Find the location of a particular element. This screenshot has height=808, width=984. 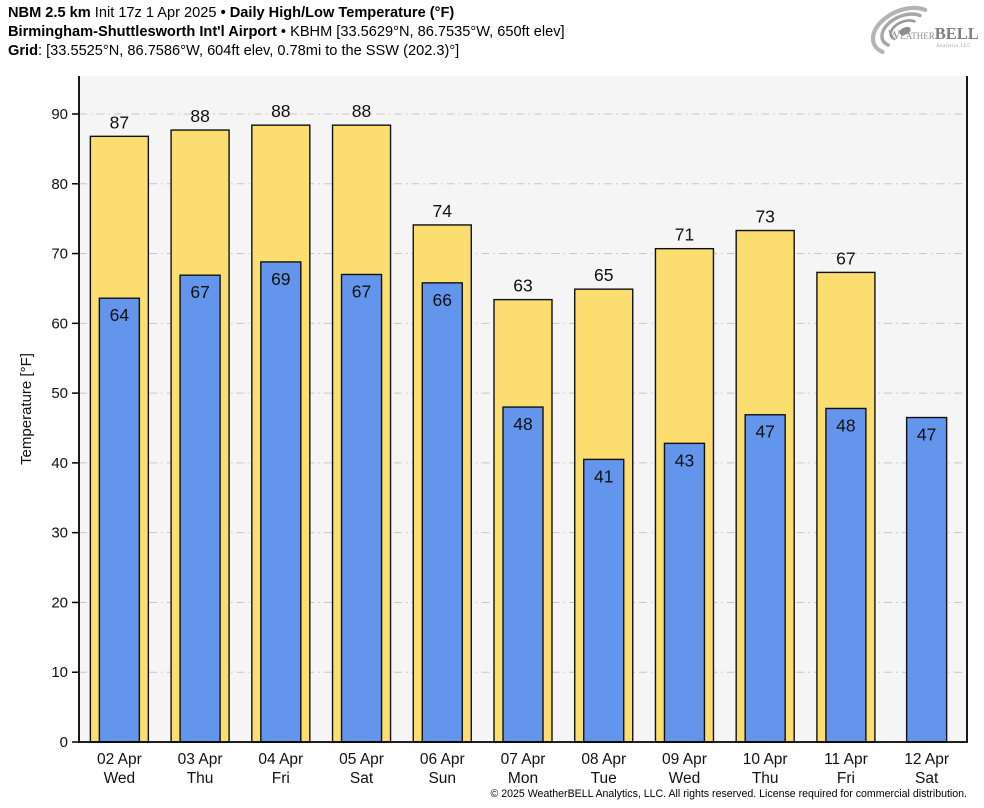

logo-subtitle: Analytics LLC is located at coordinates (953, 46).